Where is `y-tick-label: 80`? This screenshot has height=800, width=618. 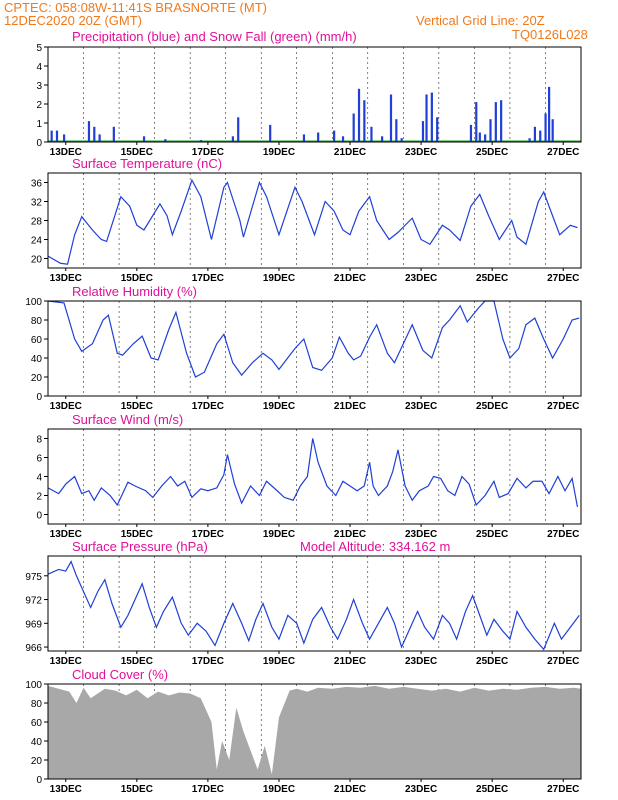
y-tick-label: 80 is located at coordinates (37, 704).